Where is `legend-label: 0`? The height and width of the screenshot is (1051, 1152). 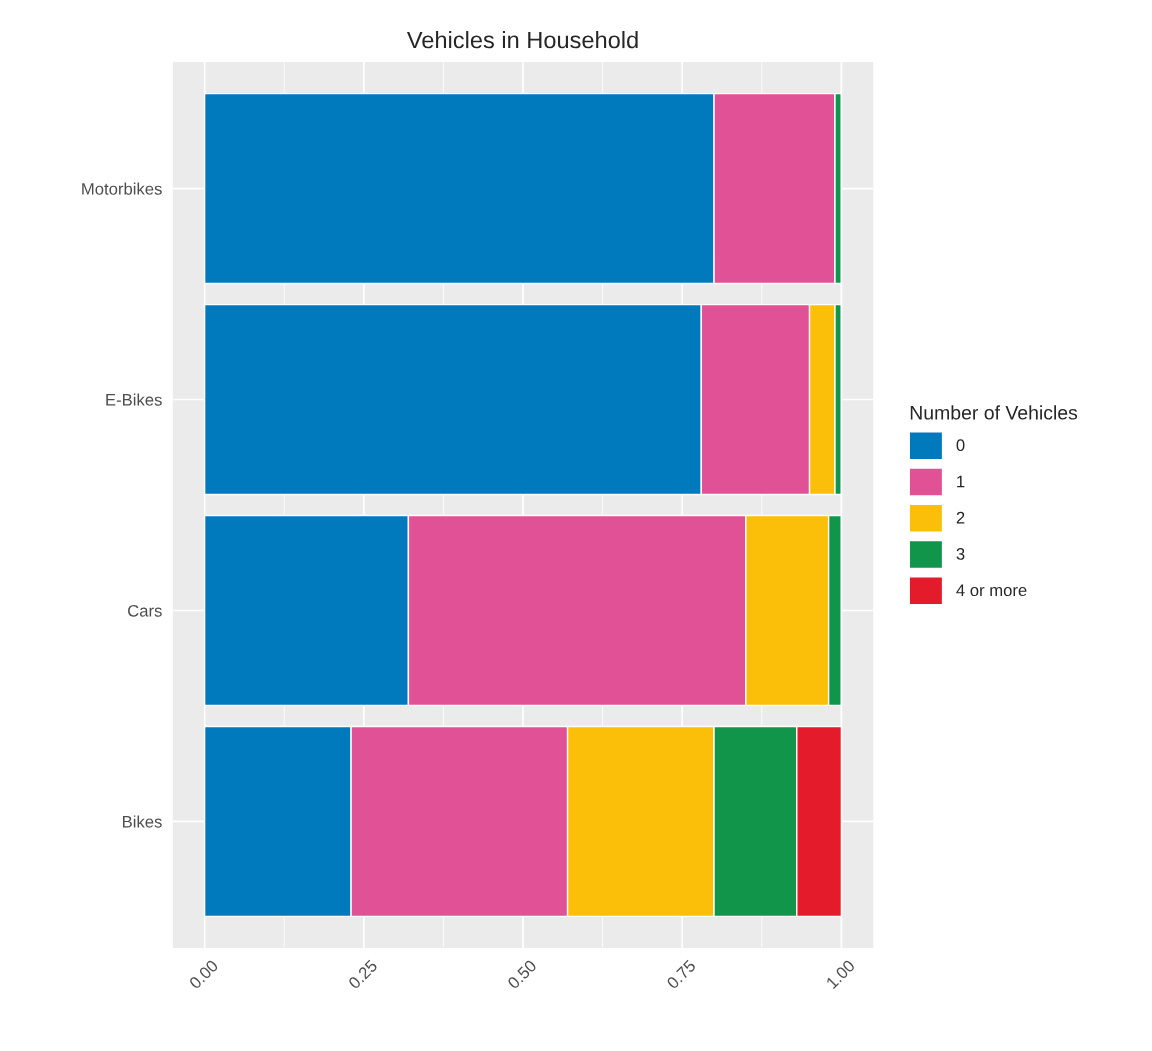 legend-label: 0 is located at coordinates (960, 445).